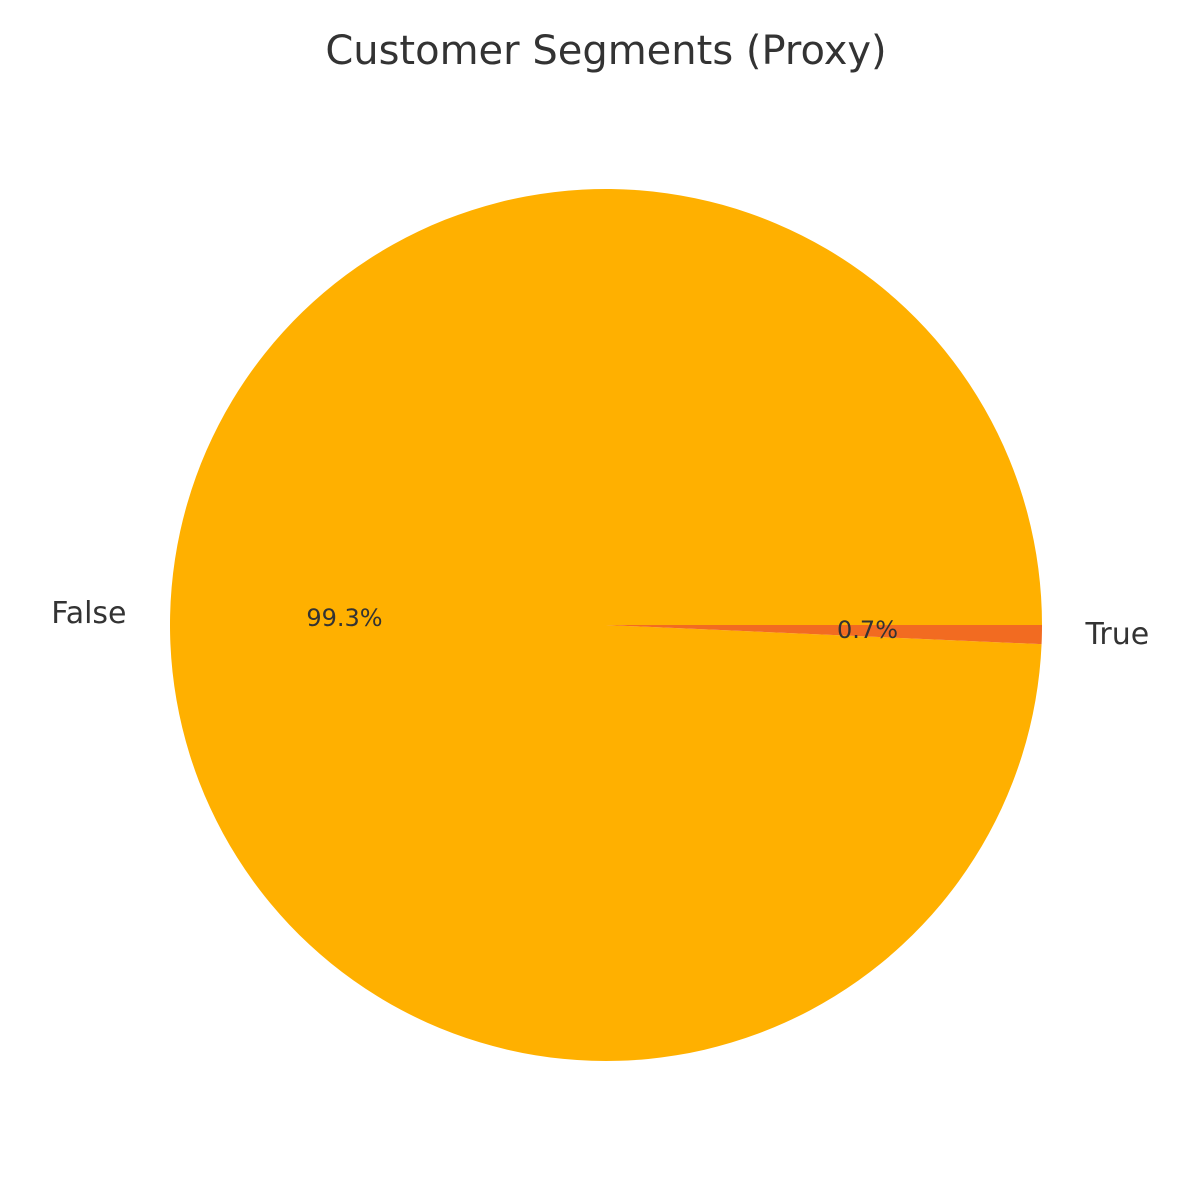 This screenshot has height=1200, width=1200. I want to click on slice-label-false: False, so click(88, 613).